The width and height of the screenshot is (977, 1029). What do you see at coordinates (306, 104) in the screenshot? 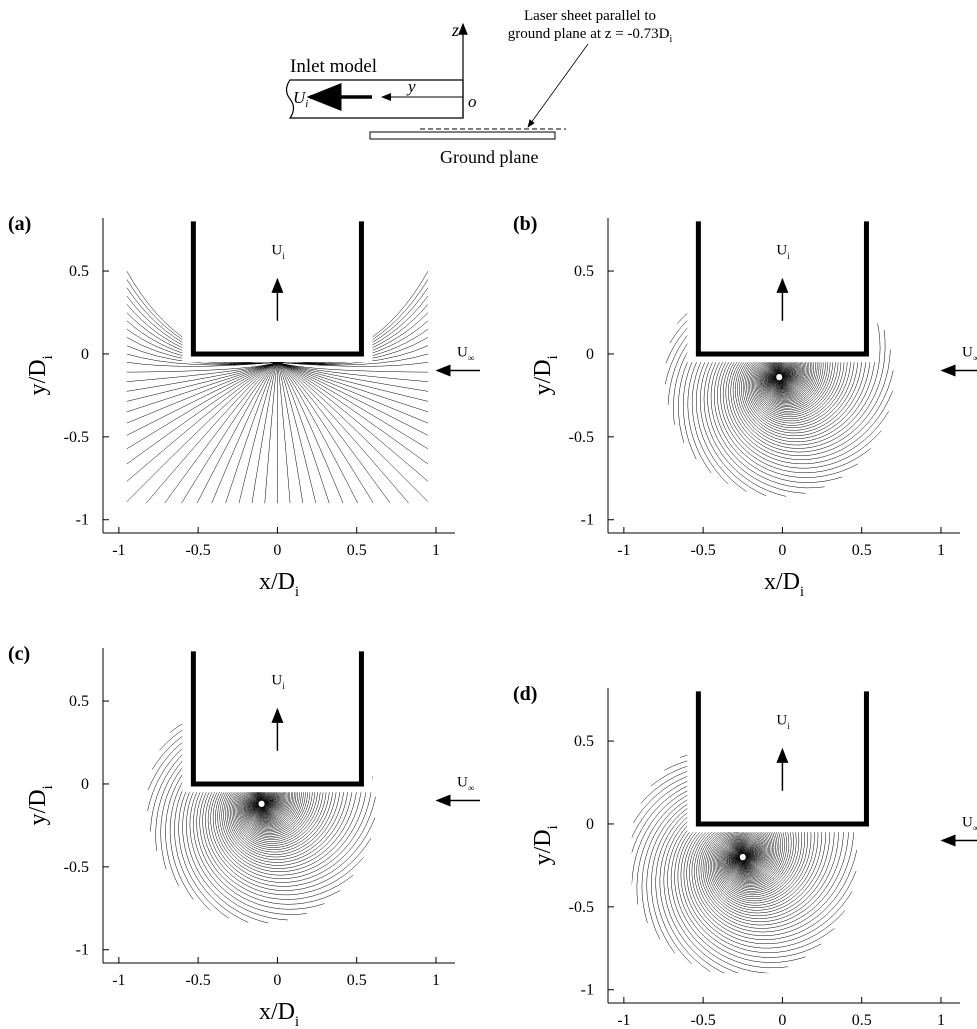
I see `velocity-sub: i` at bounding box center [306, 104].